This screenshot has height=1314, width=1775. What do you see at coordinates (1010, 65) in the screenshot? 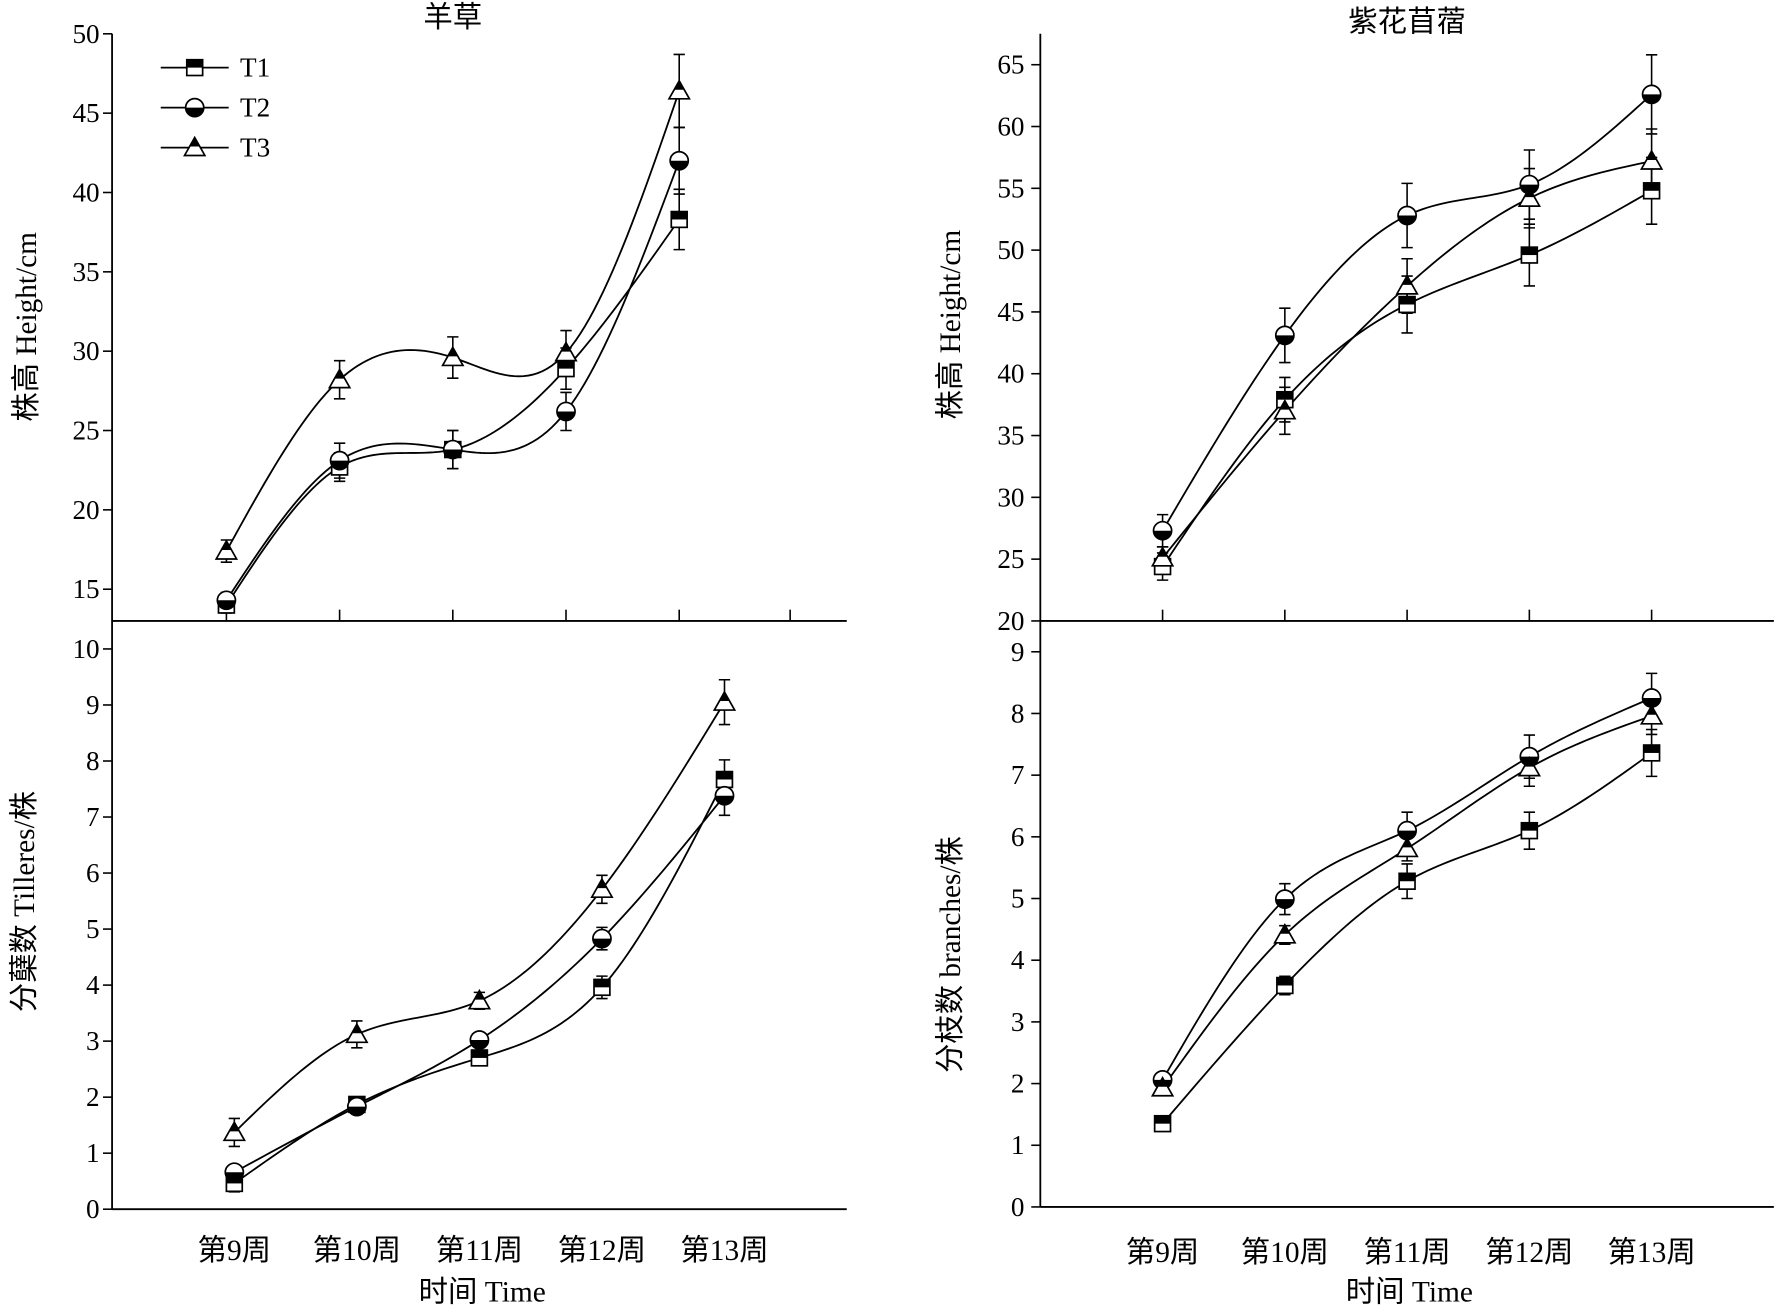
I see `y-tick-label: 65` at bounding box center [1010, 65].